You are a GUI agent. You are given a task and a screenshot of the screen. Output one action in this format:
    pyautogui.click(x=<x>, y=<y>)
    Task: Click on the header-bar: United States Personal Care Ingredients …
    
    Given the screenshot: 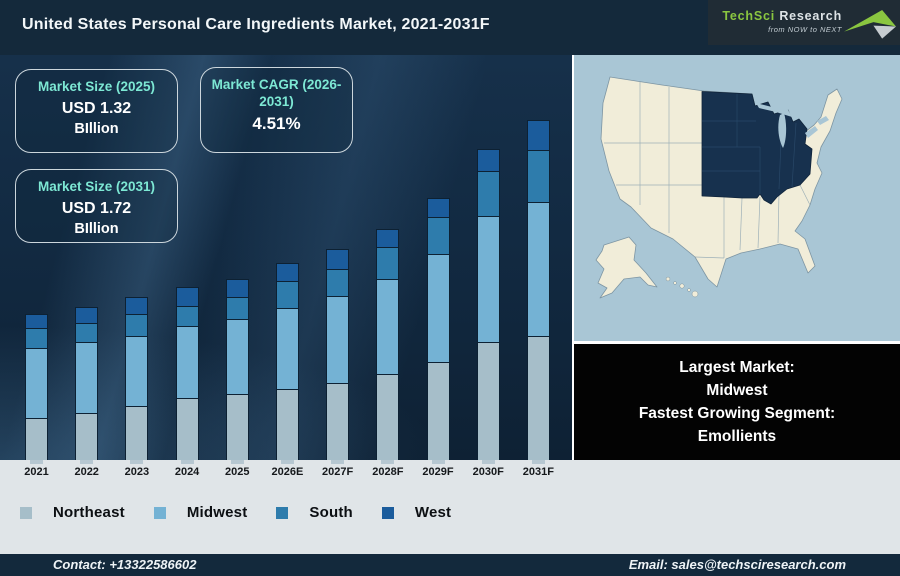 What is the action you would take?
    pyautogui.click(x=450, y=27)
    